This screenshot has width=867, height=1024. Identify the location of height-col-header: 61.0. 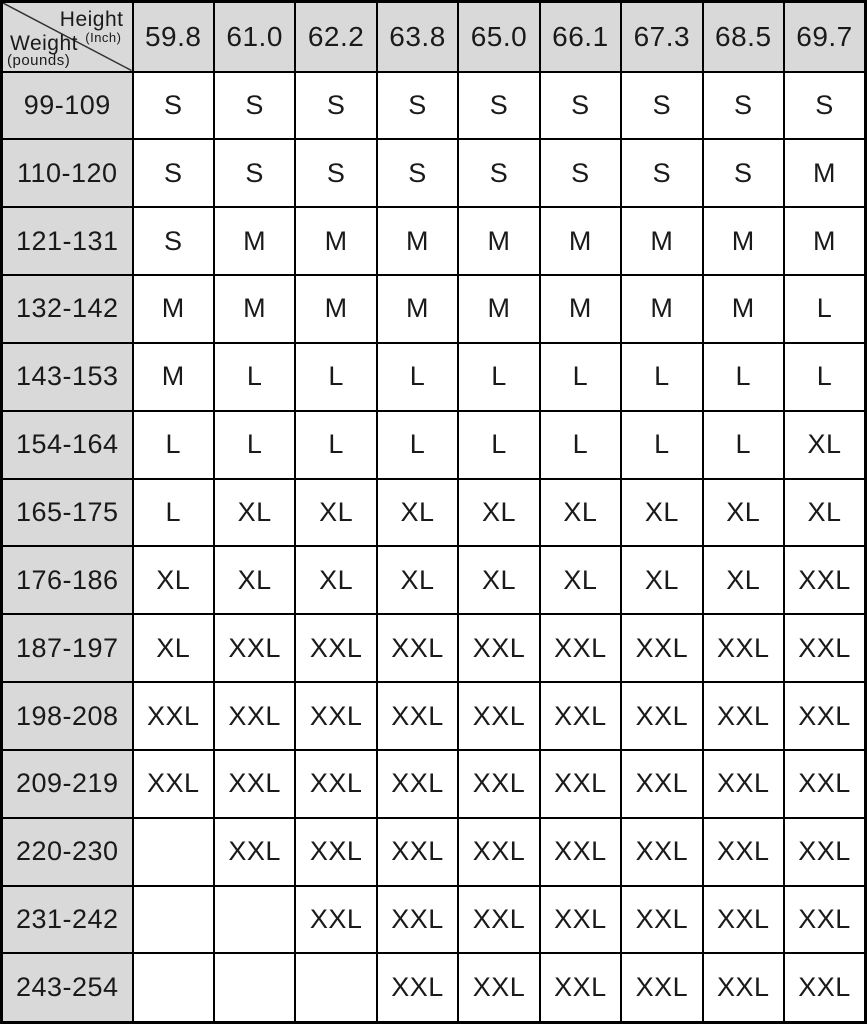
(254, 36).